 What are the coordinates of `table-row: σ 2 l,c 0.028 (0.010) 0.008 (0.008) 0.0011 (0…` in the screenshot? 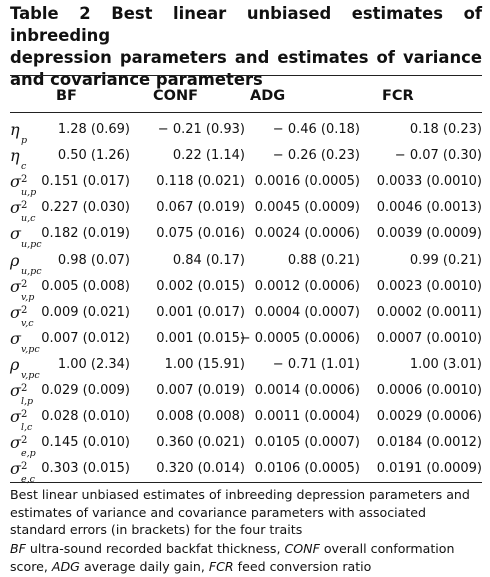 It's located at (245, 419).